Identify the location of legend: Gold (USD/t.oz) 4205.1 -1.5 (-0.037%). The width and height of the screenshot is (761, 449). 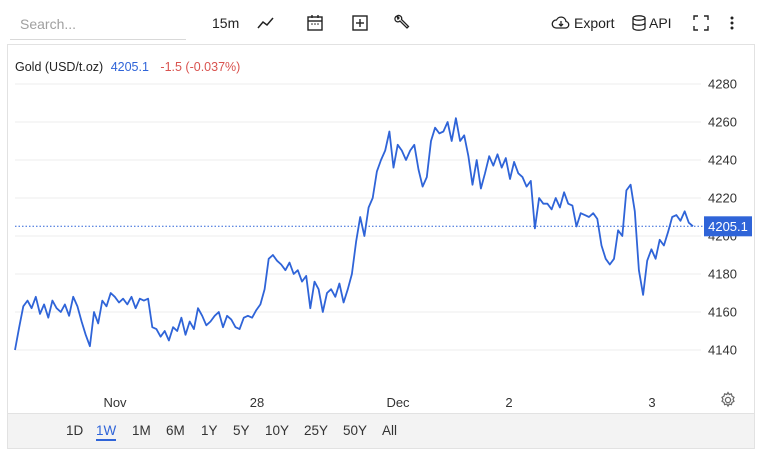
(127, 67).